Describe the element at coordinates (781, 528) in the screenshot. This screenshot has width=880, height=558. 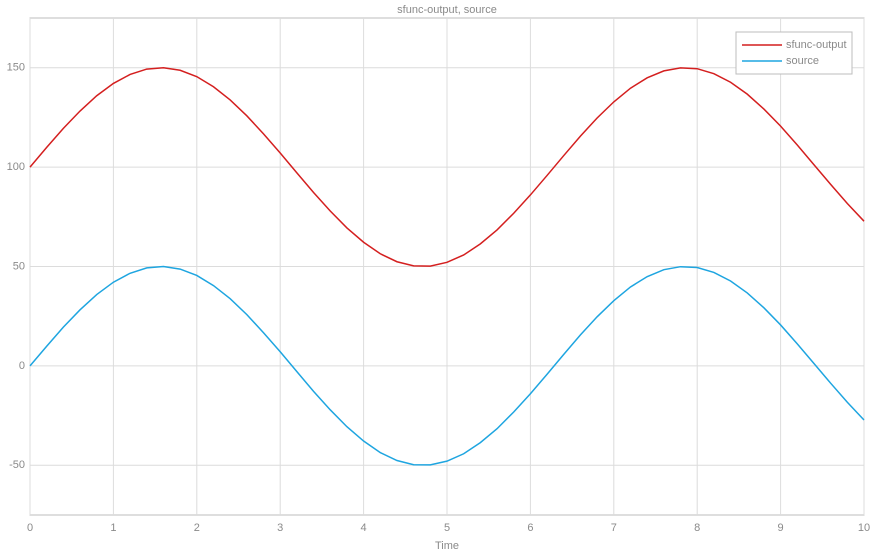
I see `x-tick-label: 9` at that location.